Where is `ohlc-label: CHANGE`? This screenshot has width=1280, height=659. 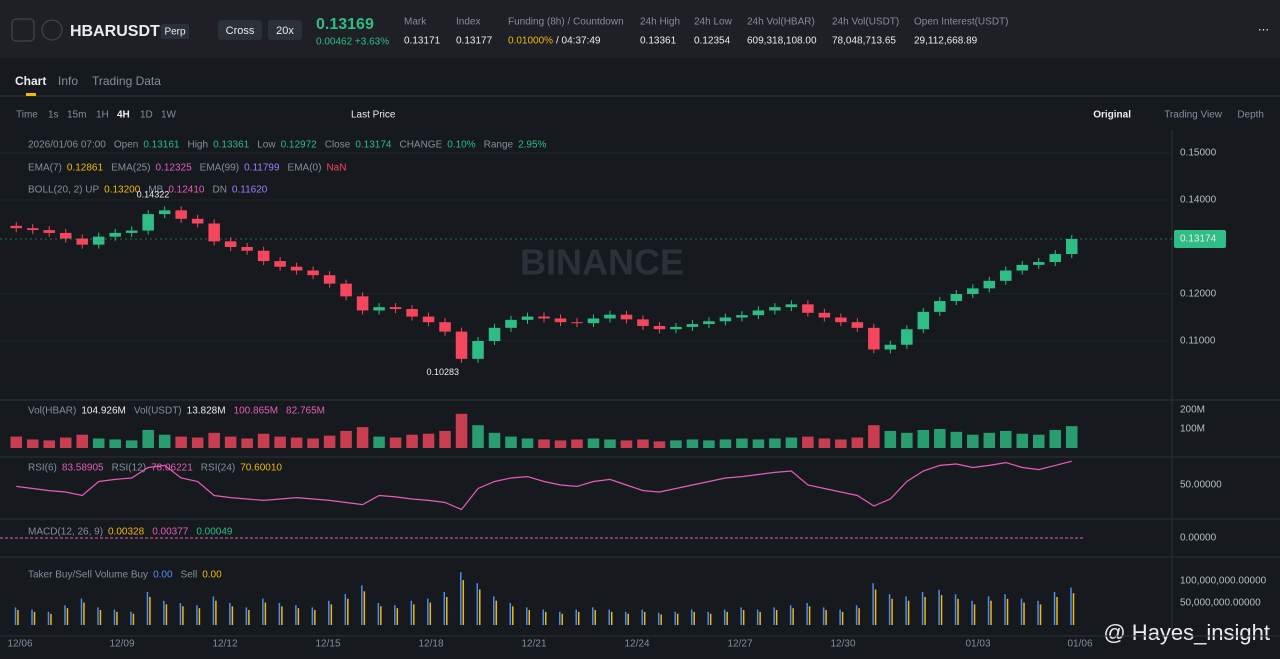
ohlc-label: CHANGE is located at coordinates (420, 145).